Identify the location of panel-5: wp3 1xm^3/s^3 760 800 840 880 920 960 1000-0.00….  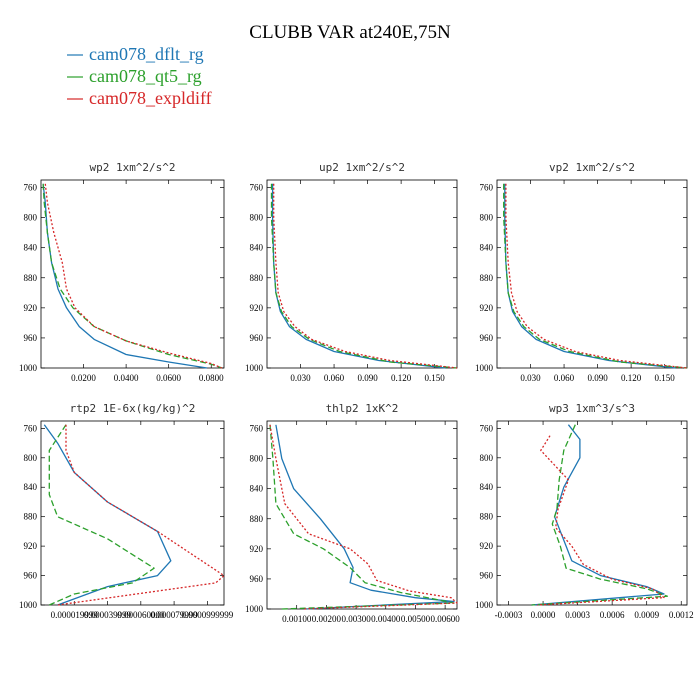
(584, 511).